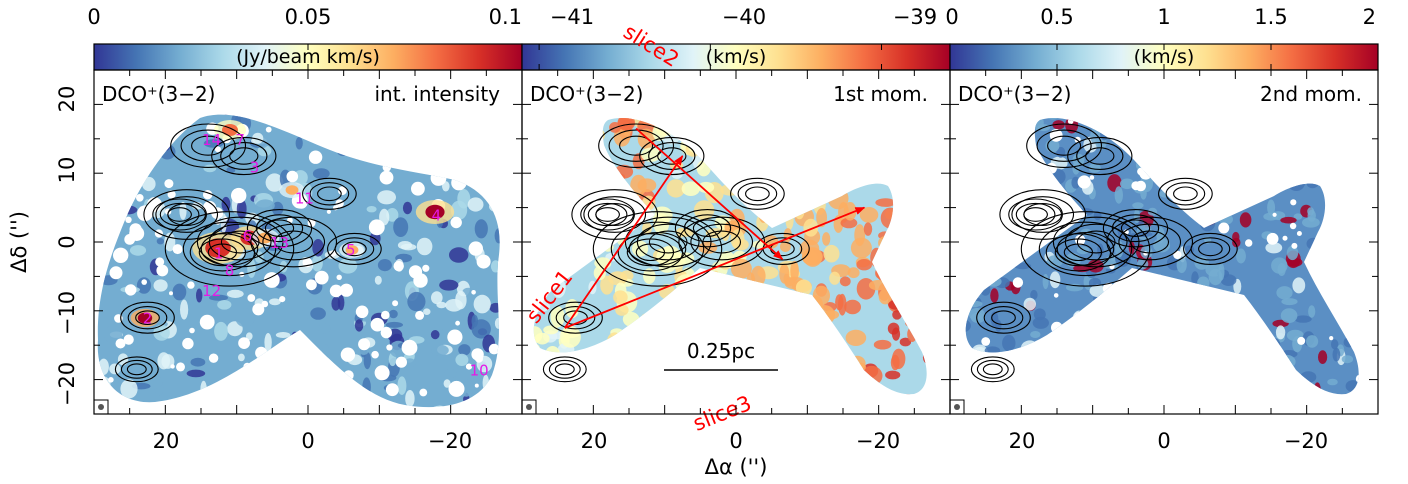 This screenshot has width=1408, height=484. I want to click on panel-molecule-label: DCO⁺(3−2), so click(158, 94).